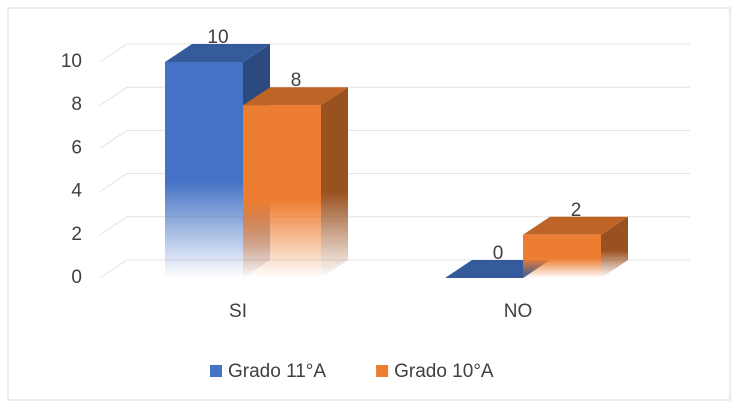 Image resolution: width=739 pixels, height=408 pixels. I want to click on y-tick-label: 10, so click(71, 61).